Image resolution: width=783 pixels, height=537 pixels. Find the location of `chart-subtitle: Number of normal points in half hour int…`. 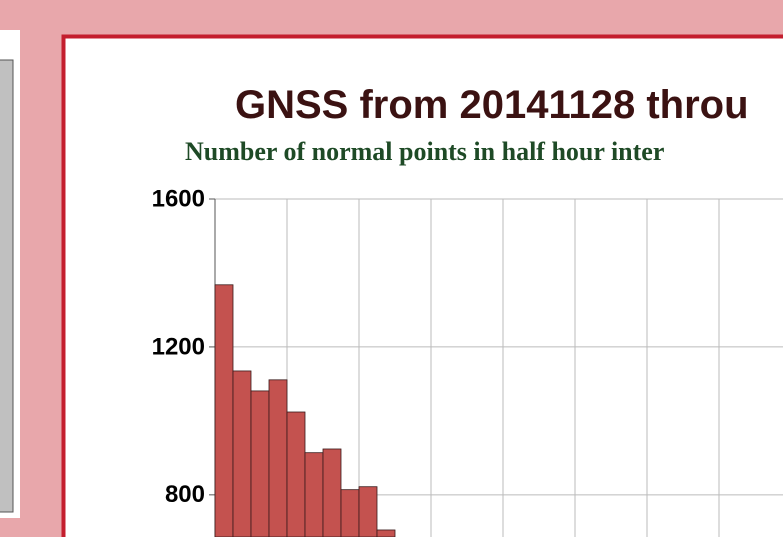

chart-subtitle: Number of normal points in half hour int… is located at coordinates (424, 151).